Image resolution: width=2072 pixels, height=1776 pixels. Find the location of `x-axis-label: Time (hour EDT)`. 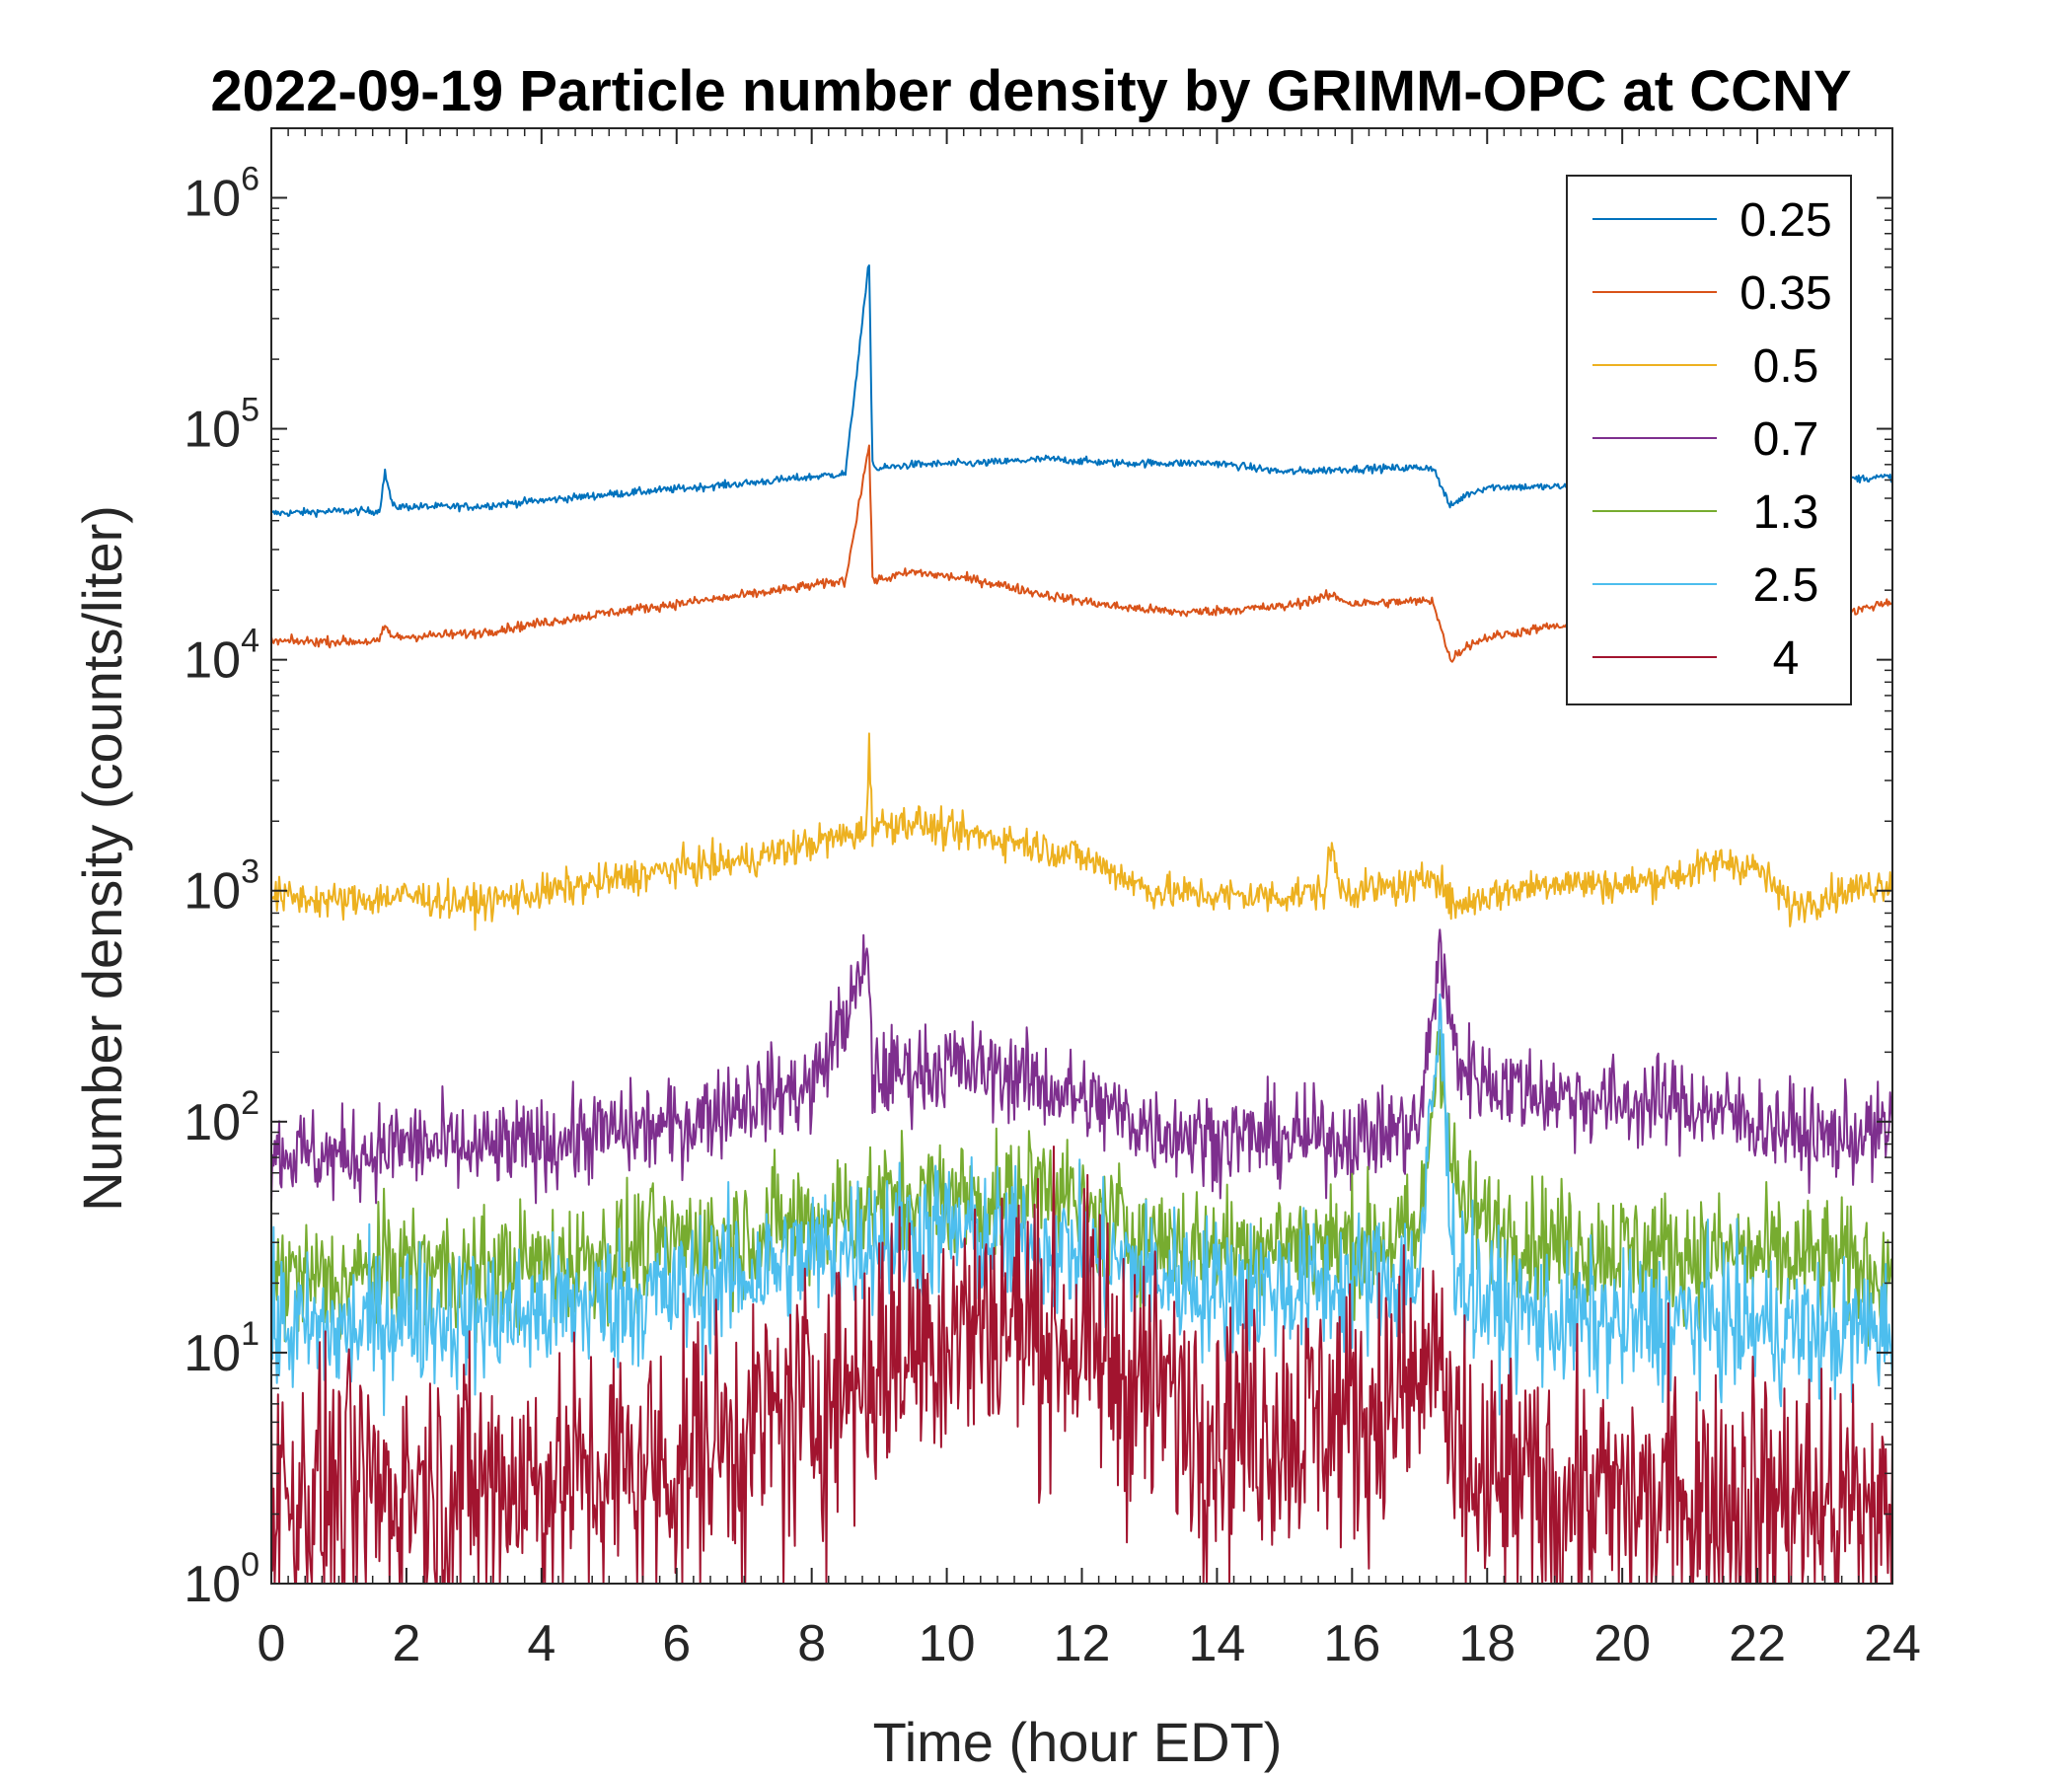

x-axis-label: Time (hour EDT) is located at coordinates (1078, 1742).